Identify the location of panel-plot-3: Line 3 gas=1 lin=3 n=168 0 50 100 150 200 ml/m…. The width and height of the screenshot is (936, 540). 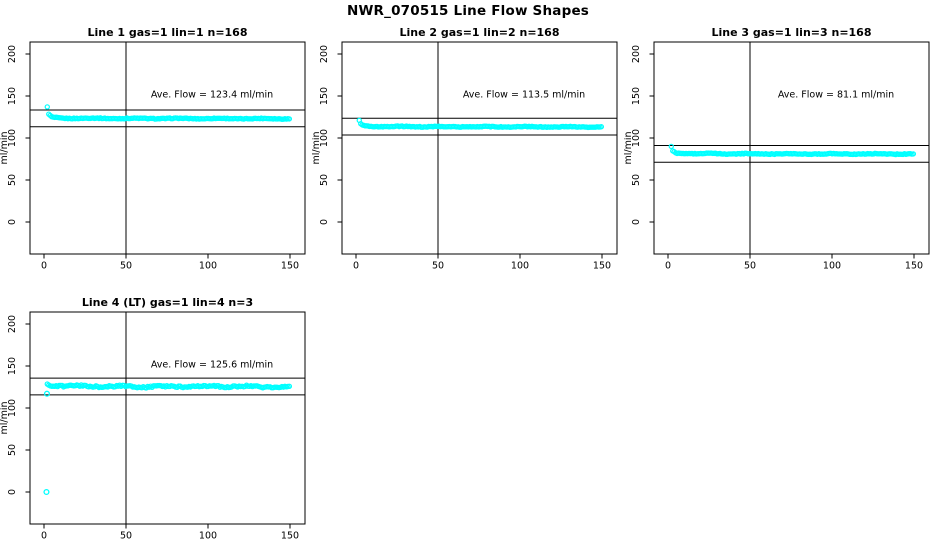
(776, 149).